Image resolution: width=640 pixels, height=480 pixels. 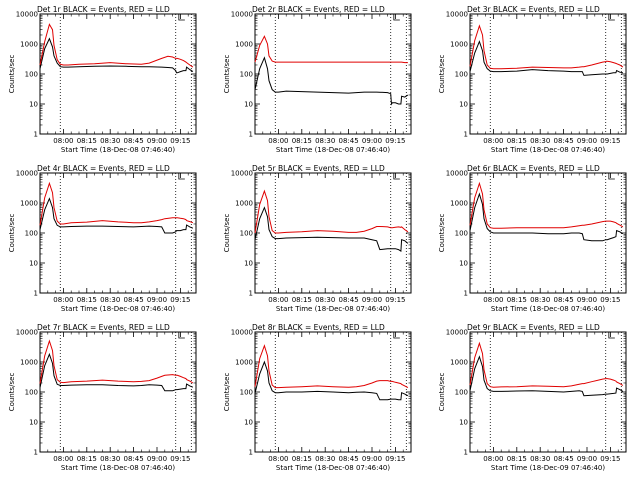 I want to click on x-axis-label: Start Time (18-Dec-09 07:46:40), so click(x=548, y=468).